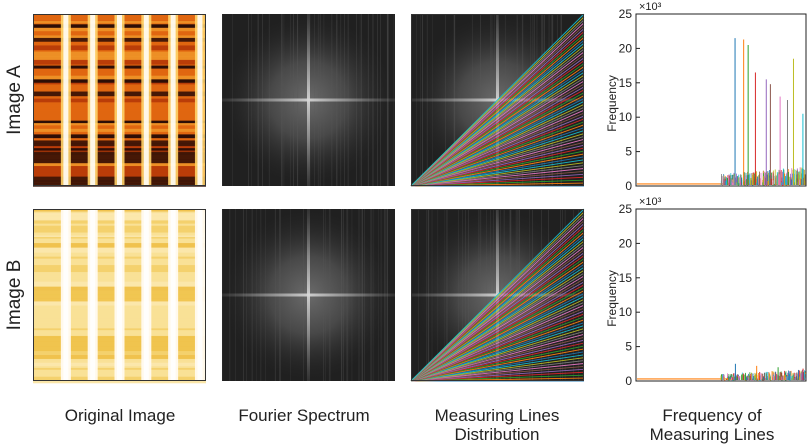  Describe the element at coordinates (119, 382) in the screenshot. I see `texture-band` at that location.